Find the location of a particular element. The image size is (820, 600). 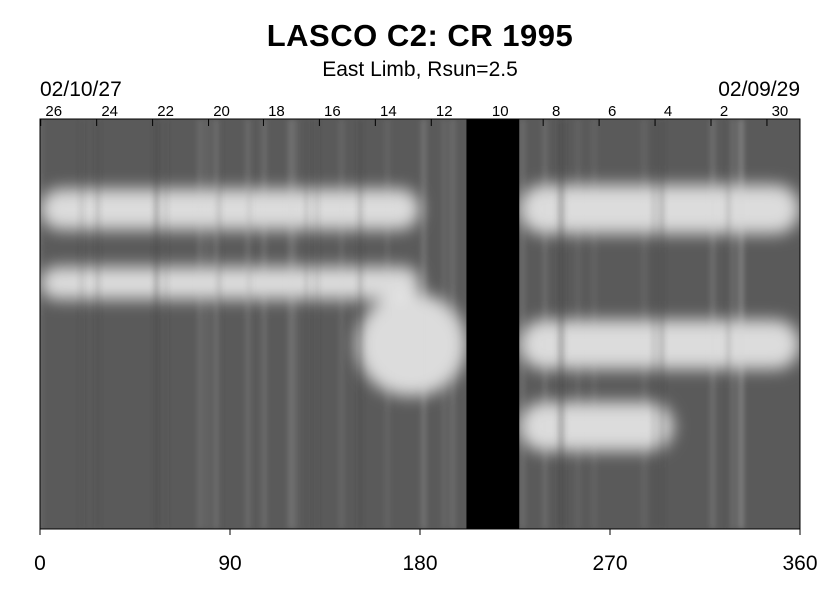

day-tick-label: 8 is located at coordinates (556, 111).